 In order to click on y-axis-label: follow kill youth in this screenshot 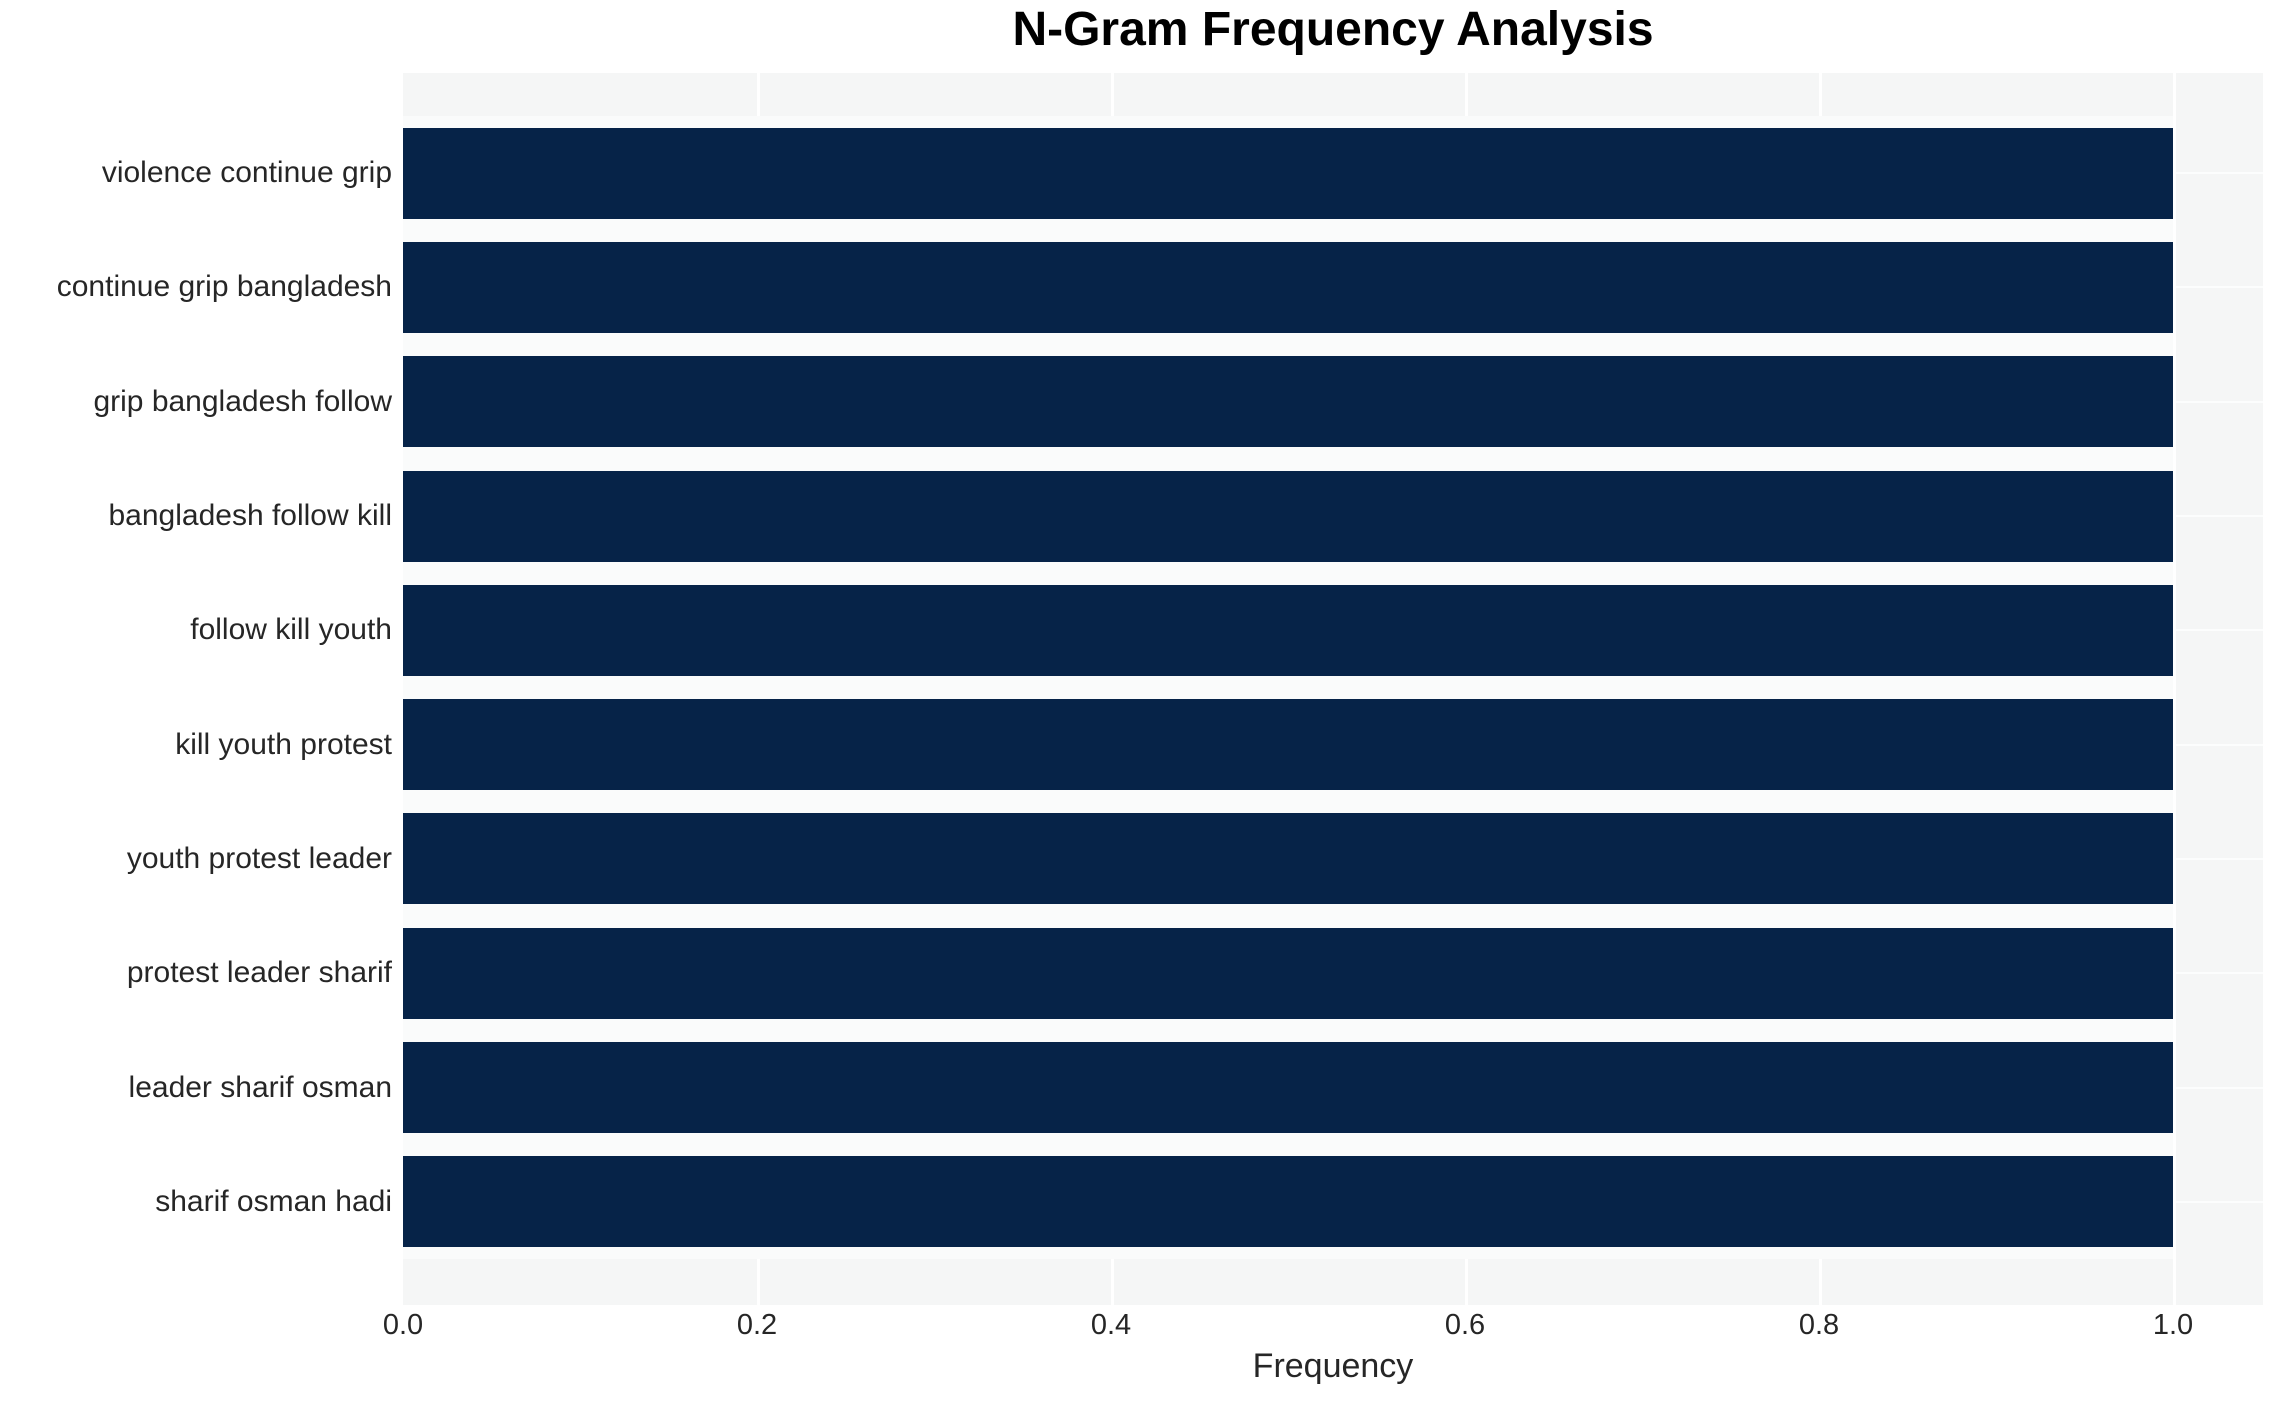, I will do `click(291, 630)`.